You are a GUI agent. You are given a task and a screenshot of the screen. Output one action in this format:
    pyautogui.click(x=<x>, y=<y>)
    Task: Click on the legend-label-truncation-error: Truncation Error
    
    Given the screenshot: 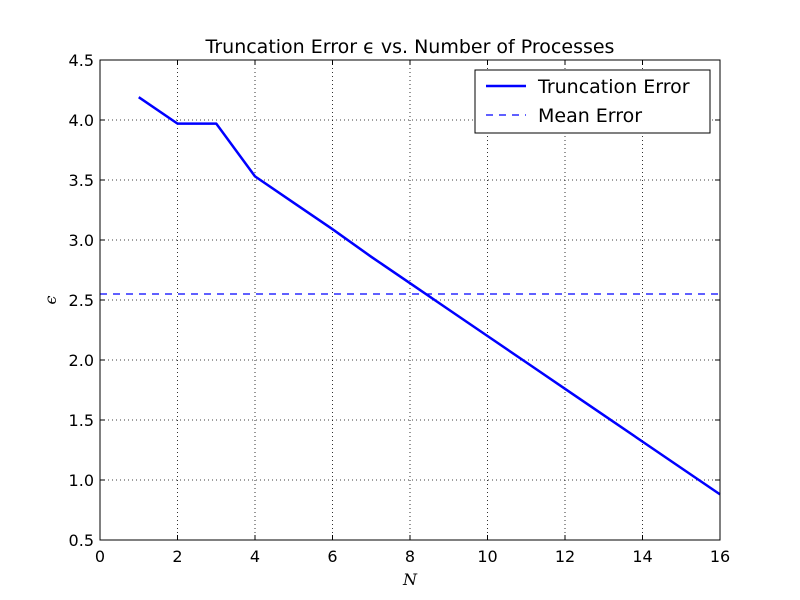 What is the action you would take?
    pyautogui.click(x=613, y=87)
    